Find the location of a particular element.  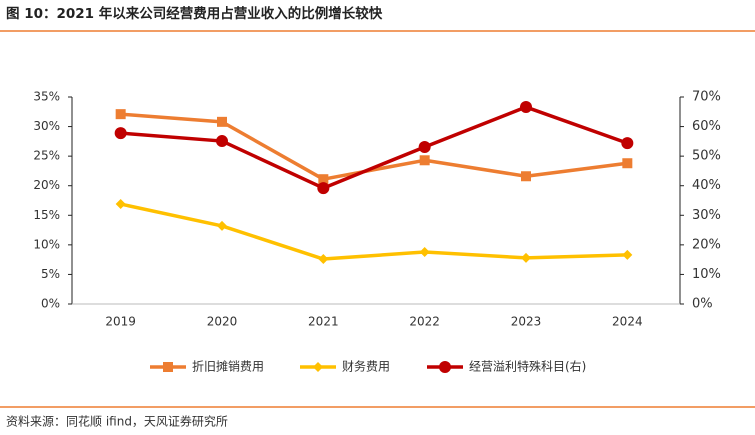

legend-label: 折旧摊销费用 is located at coordinates (228, 366).